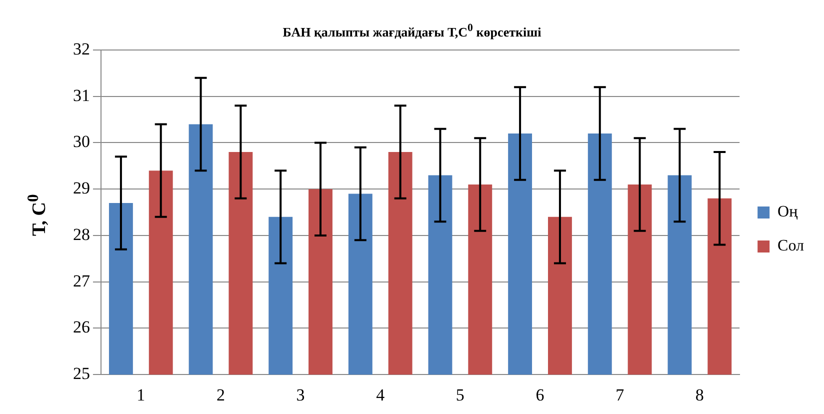 This screenshot has width=824, height=414. What do you see at coordinates (412, 31) in the screenshot?
I see `chart-title: БАН қалыпты жағдайдағы Т,С$^{0}$ көрсеткіші` at bounding box center [412, 31].